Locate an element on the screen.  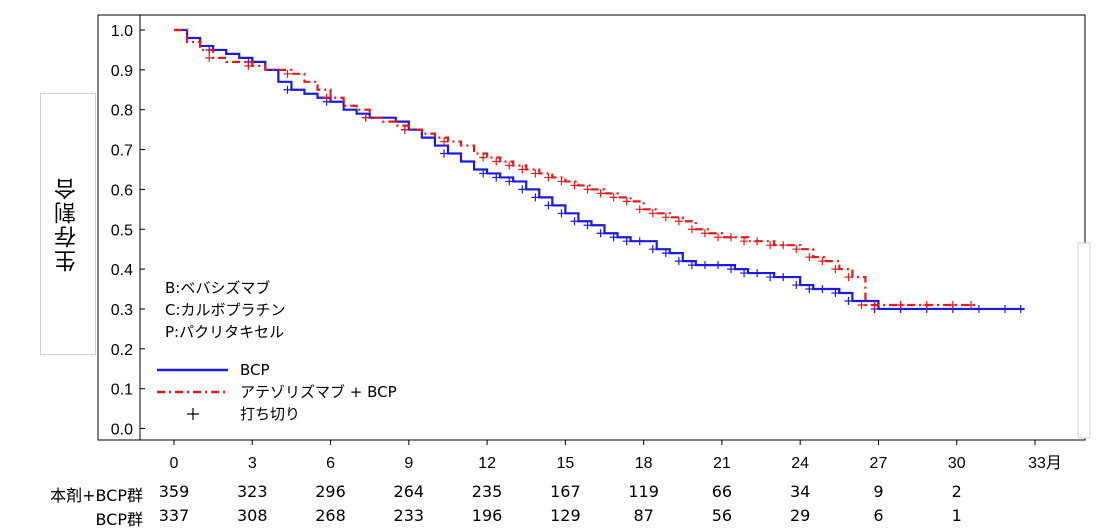
at-risk-value: 167 is located at coordinates (565, 491).